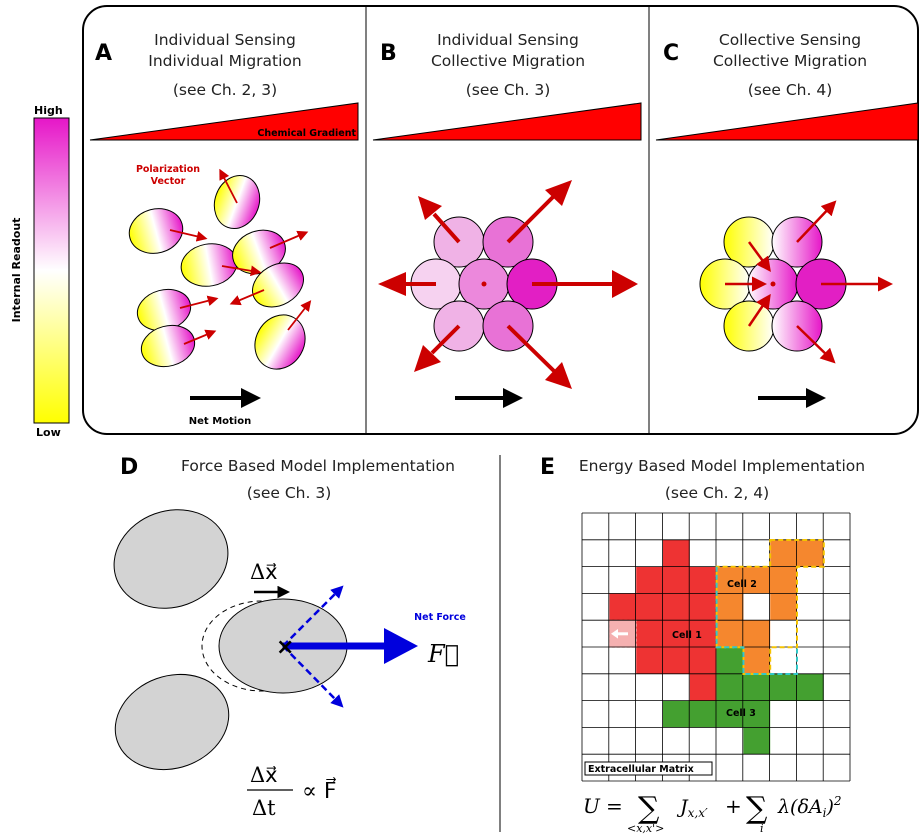 The height and width of the screenshot is (837, 922). I want to click on colorbar-high-label: High, so click(48, 110).